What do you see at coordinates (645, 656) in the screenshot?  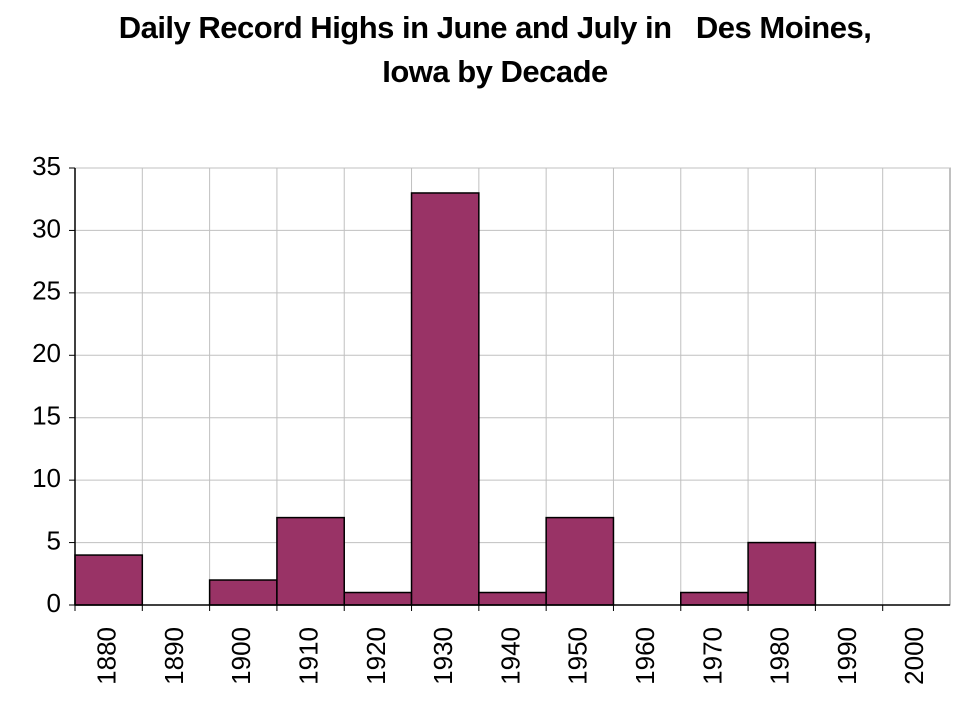 I see `x-tick-label: 1960` at bounding box center [645, 656].